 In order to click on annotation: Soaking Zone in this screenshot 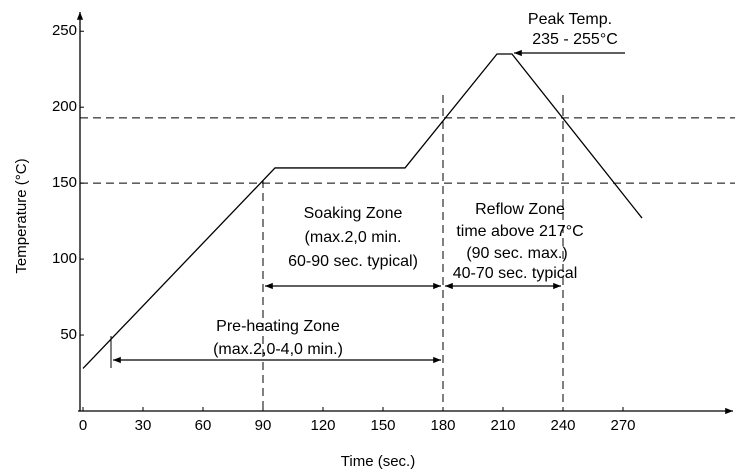, I will do `click(353, 213)`.